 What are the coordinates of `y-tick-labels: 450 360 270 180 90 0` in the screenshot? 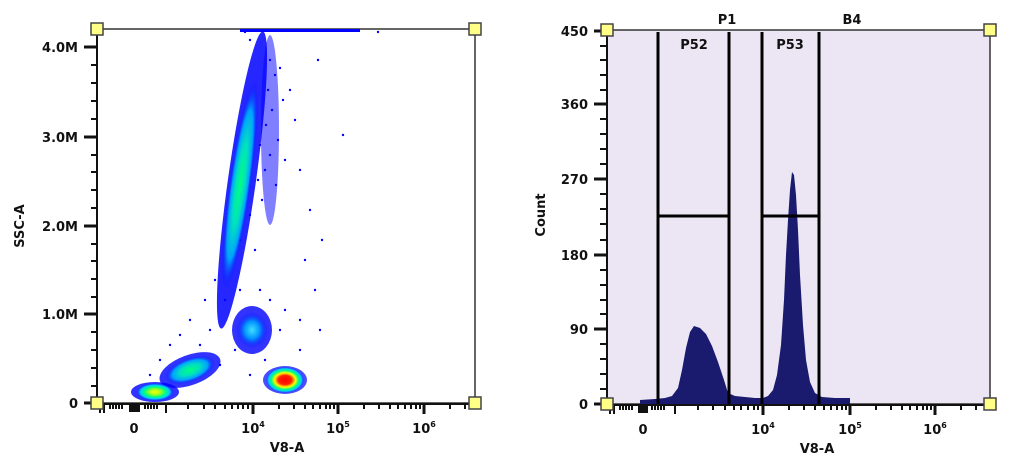 It's located at (574, 219).